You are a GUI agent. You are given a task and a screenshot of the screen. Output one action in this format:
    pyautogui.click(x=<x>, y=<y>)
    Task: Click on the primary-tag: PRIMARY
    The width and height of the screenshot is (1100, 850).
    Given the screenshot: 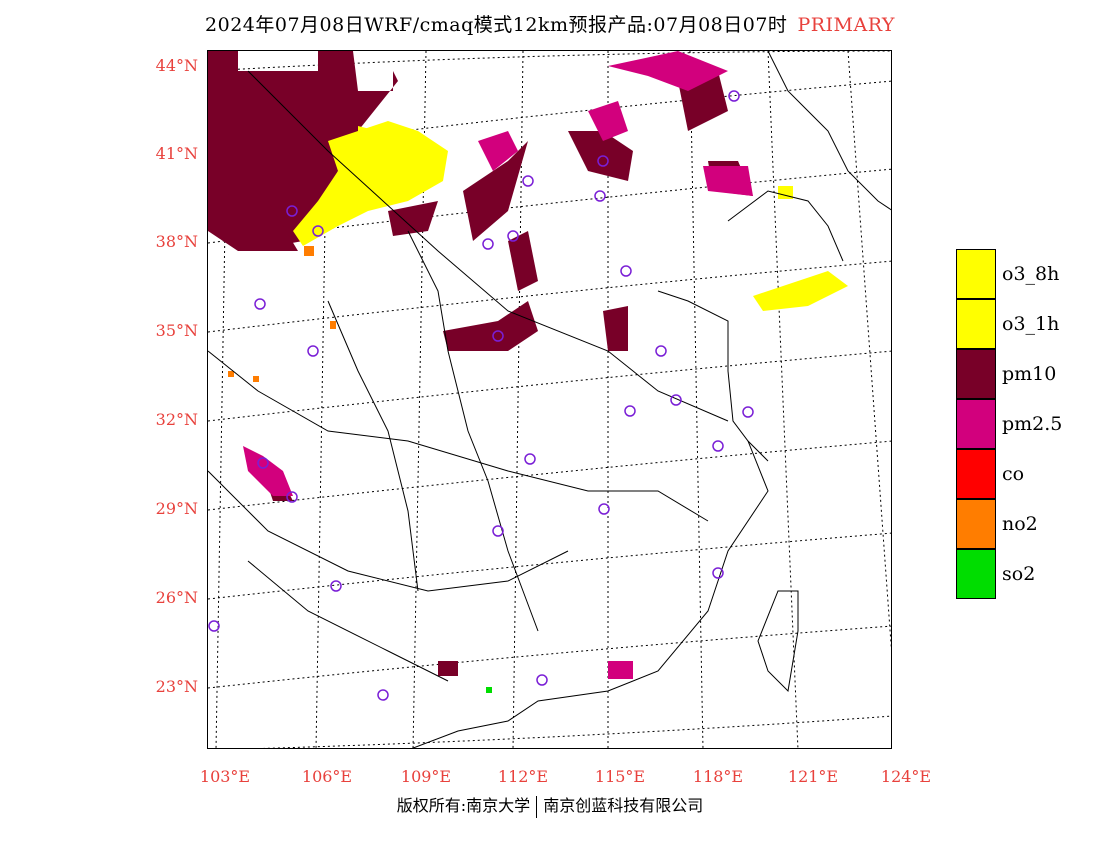 What is the action you would take?
    pyautogui.click(x=846, y=25)
    